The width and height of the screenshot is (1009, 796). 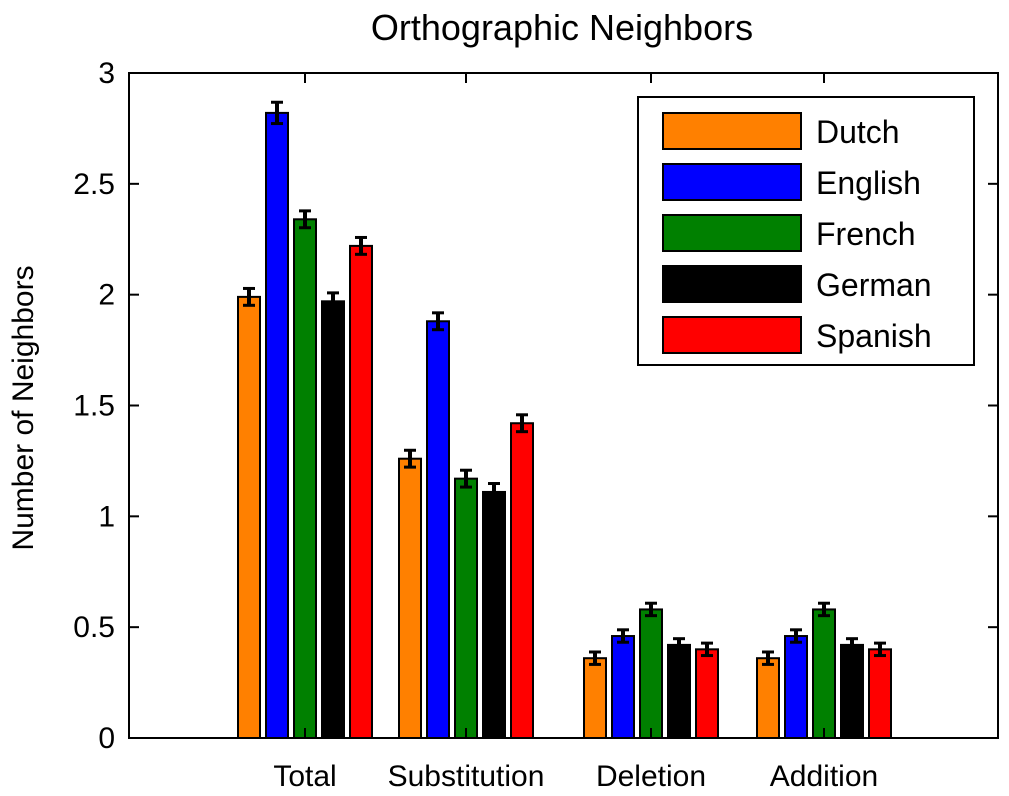 What do you see at coordinates (874, 336) in the screenshot?
I see `legend-label-spanish: Spanish` at bounding box center [874, 336].